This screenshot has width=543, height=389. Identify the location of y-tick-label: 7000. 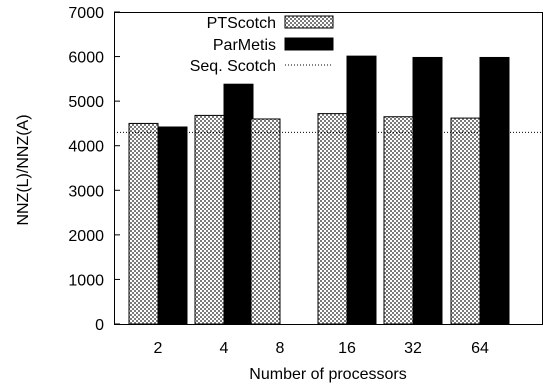
(86, 13).